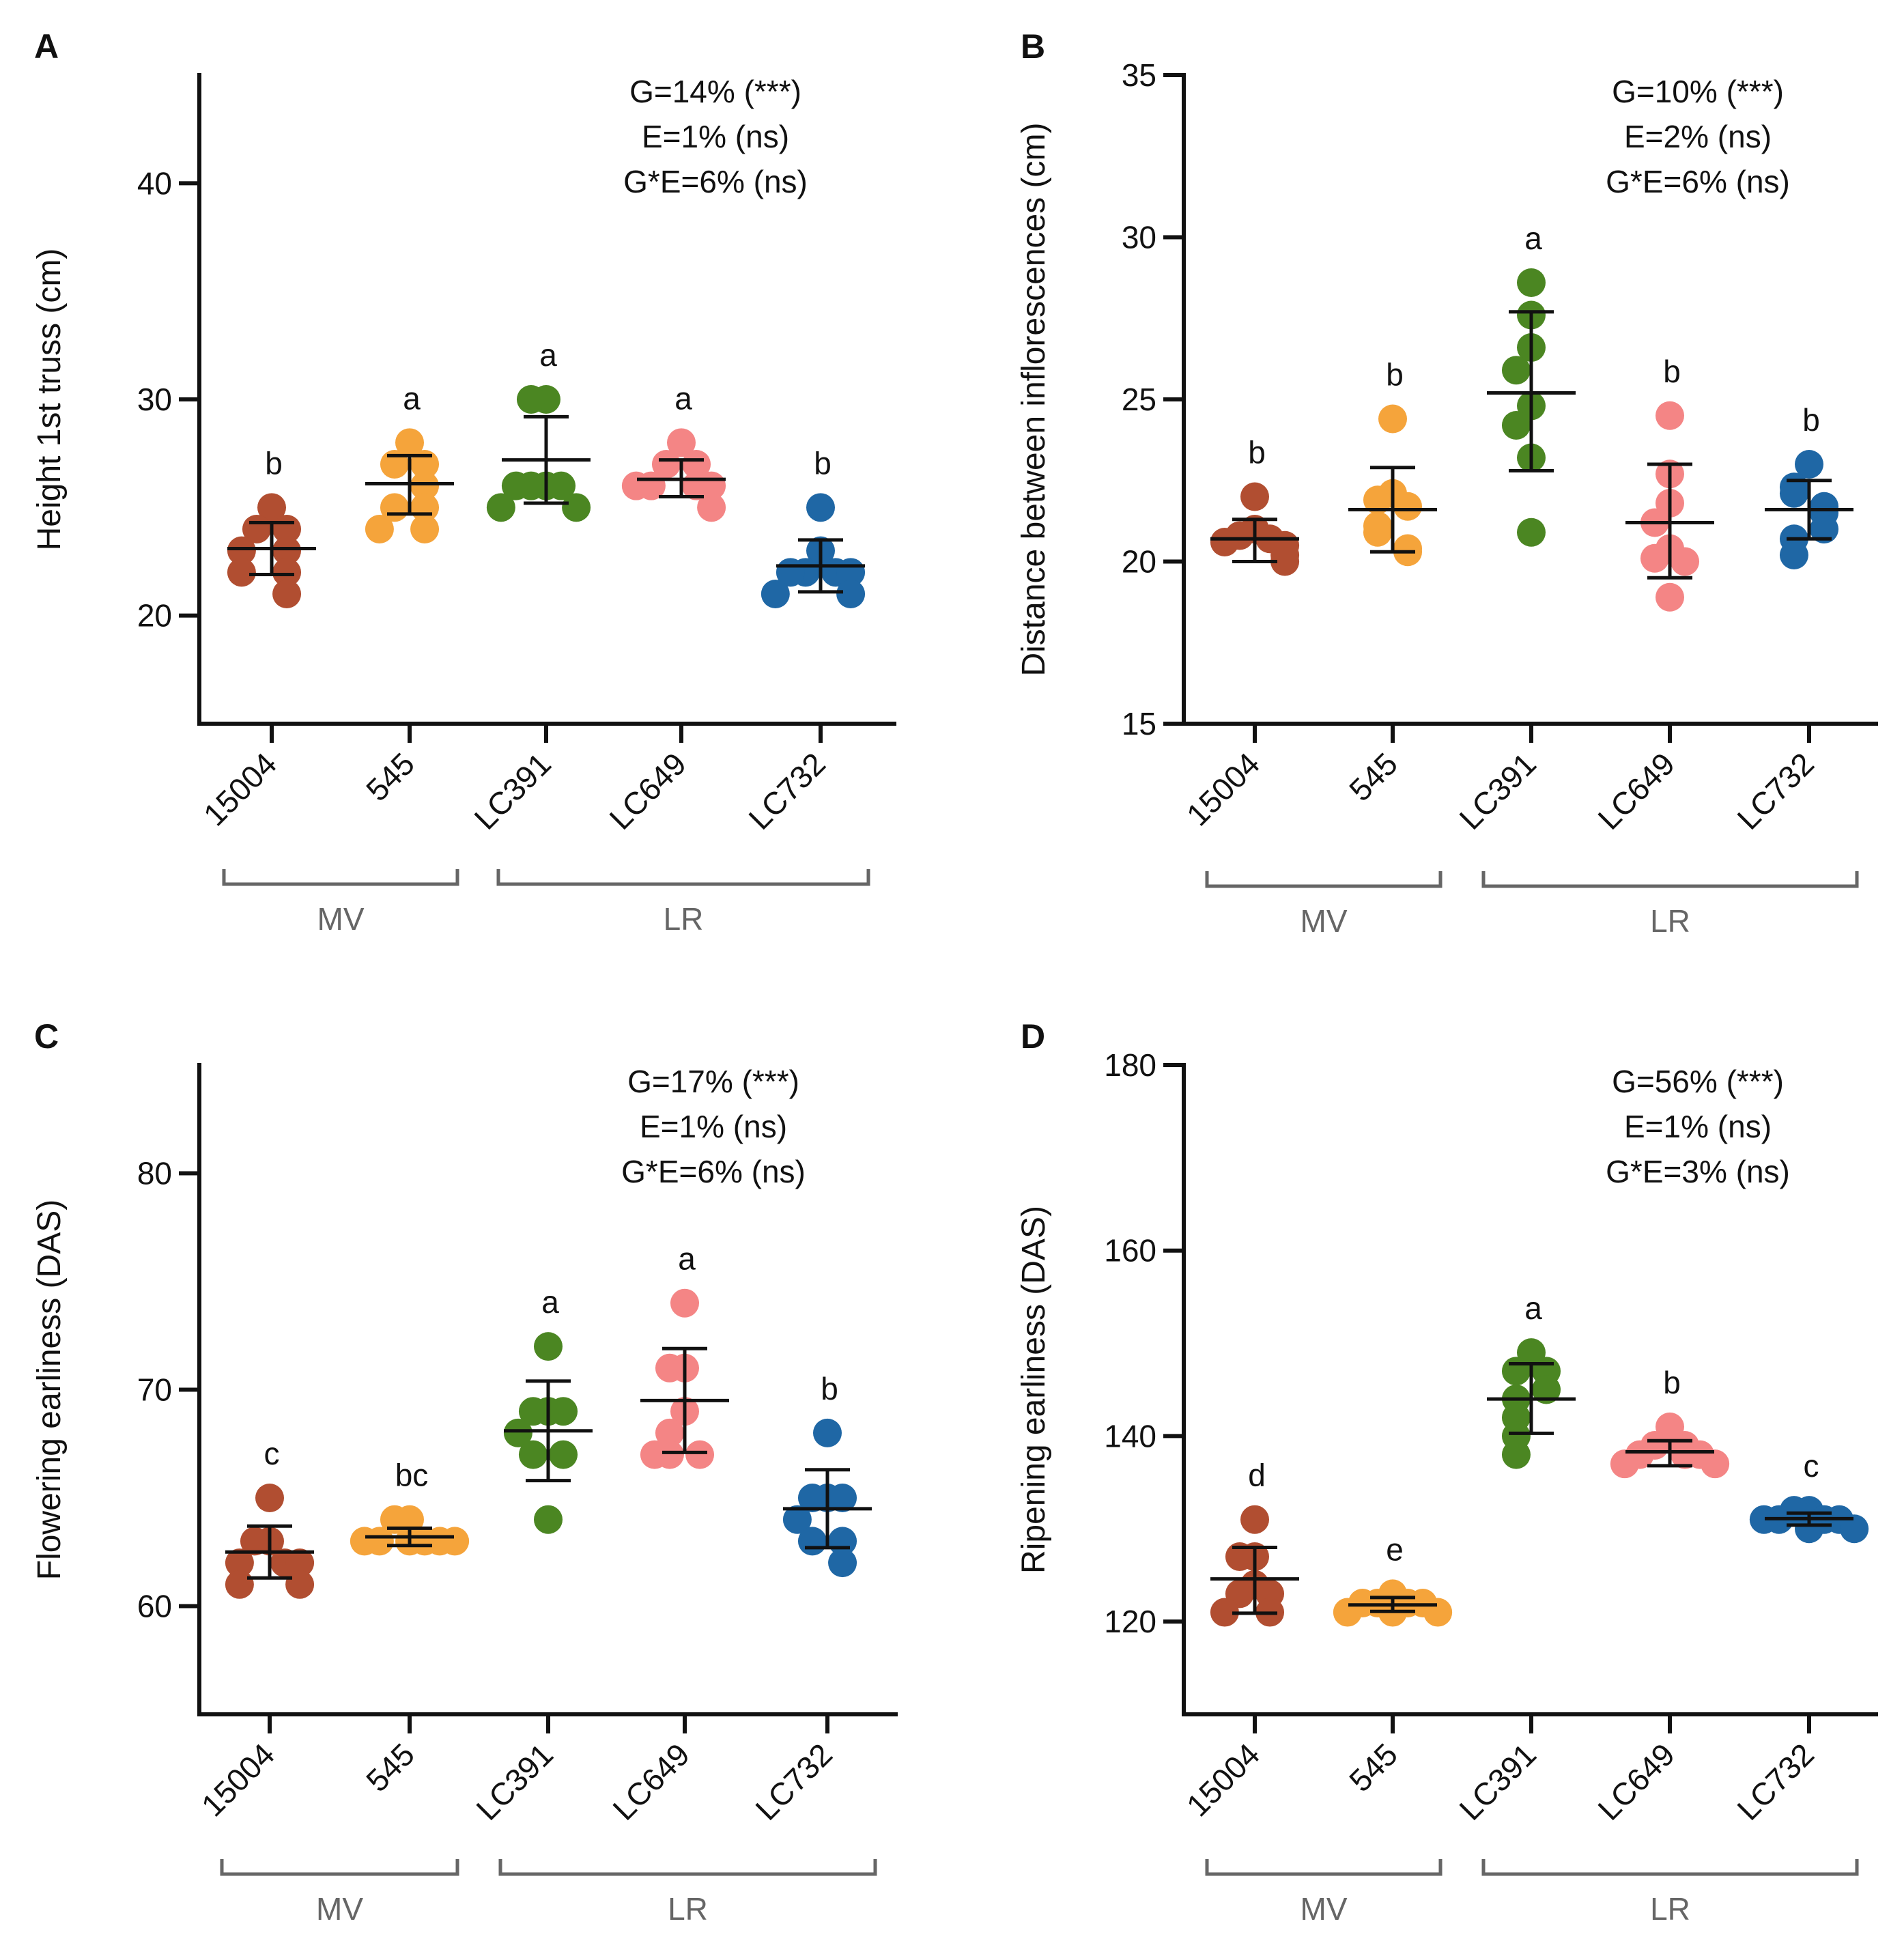  What do you see at coordinates (49, 1390) in the screenshot?
I see `y-axis-title: Flowering earliness (DAS)` at bounding box center [49, 1390].